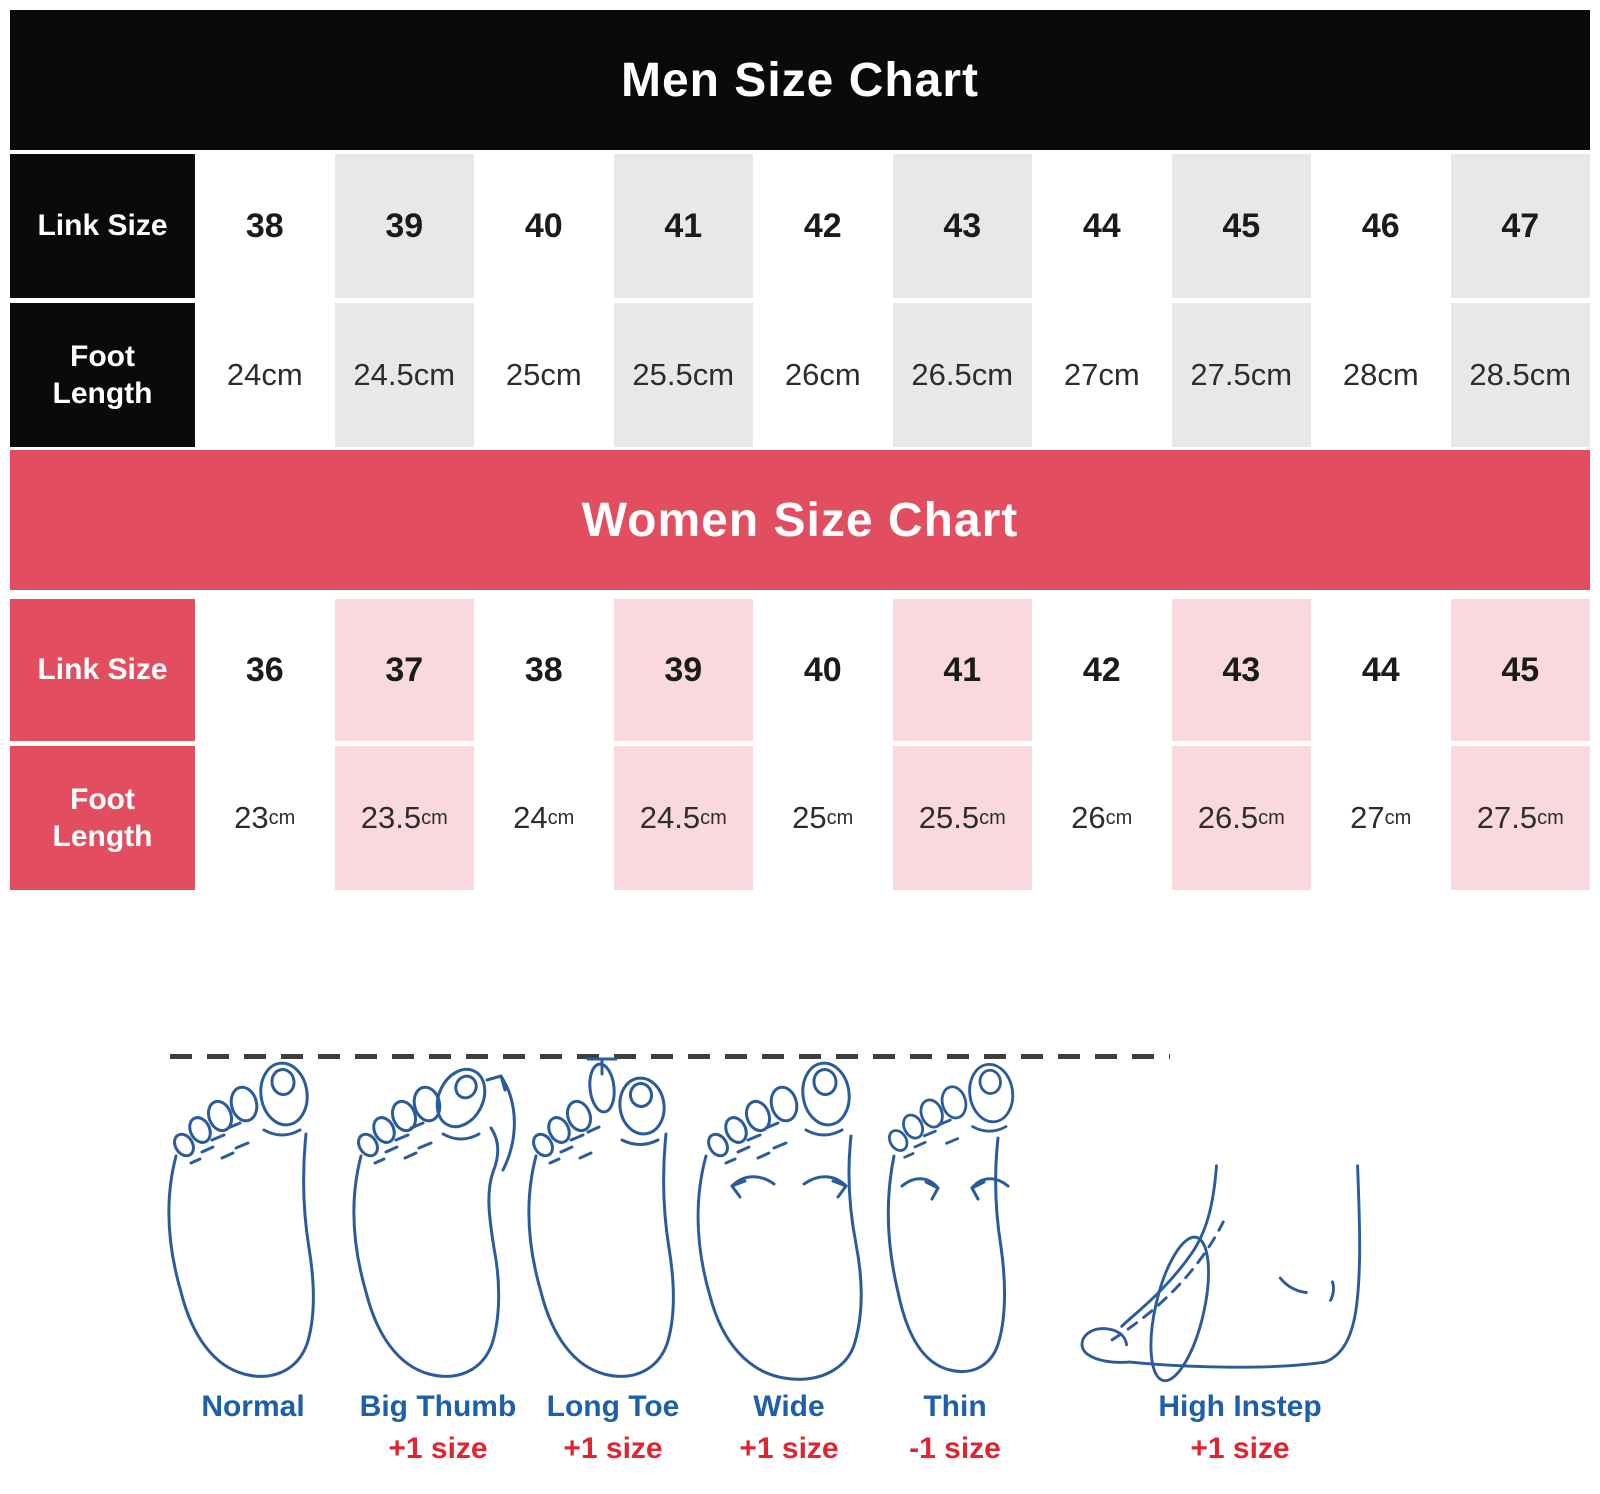 Image resolution: width=1600 pixels, height=1494 pixels. I want to click on men-foot-length-cell: 25.5cm, so click(683, 375).